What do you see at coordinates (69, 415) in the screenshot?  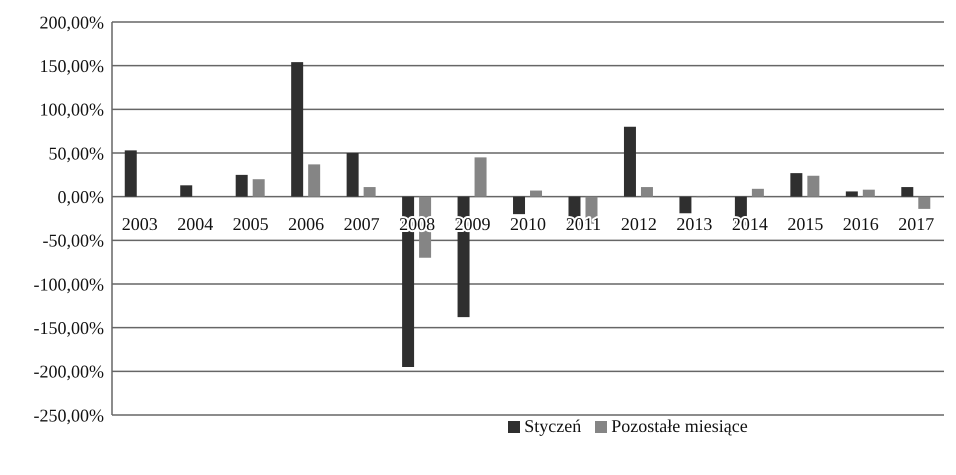 I see `y-tick-label: -250,00%` at bounding box center [69, 415].